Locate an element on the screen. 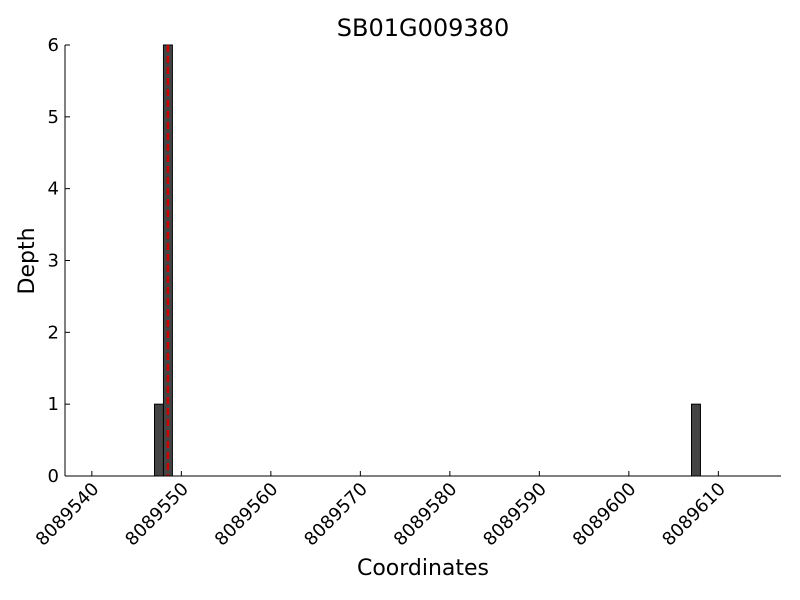 Image resolution: width=800 pixels, height=600 pixels. x-axis-label: Coordinates is located at coordinates (423, 568).